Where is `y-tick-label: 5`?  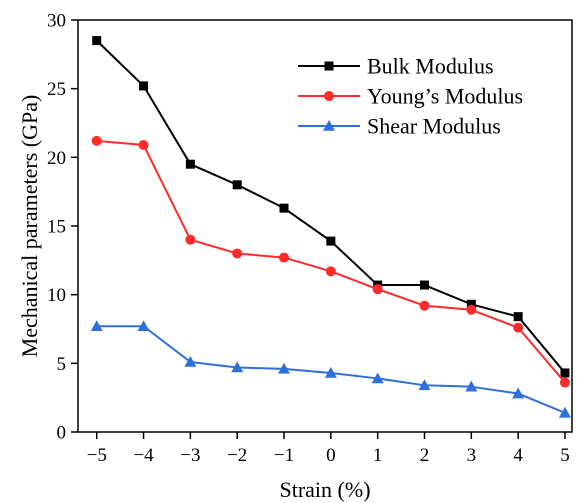 y-tick-label: 5 is located at coordinates (62, 364).